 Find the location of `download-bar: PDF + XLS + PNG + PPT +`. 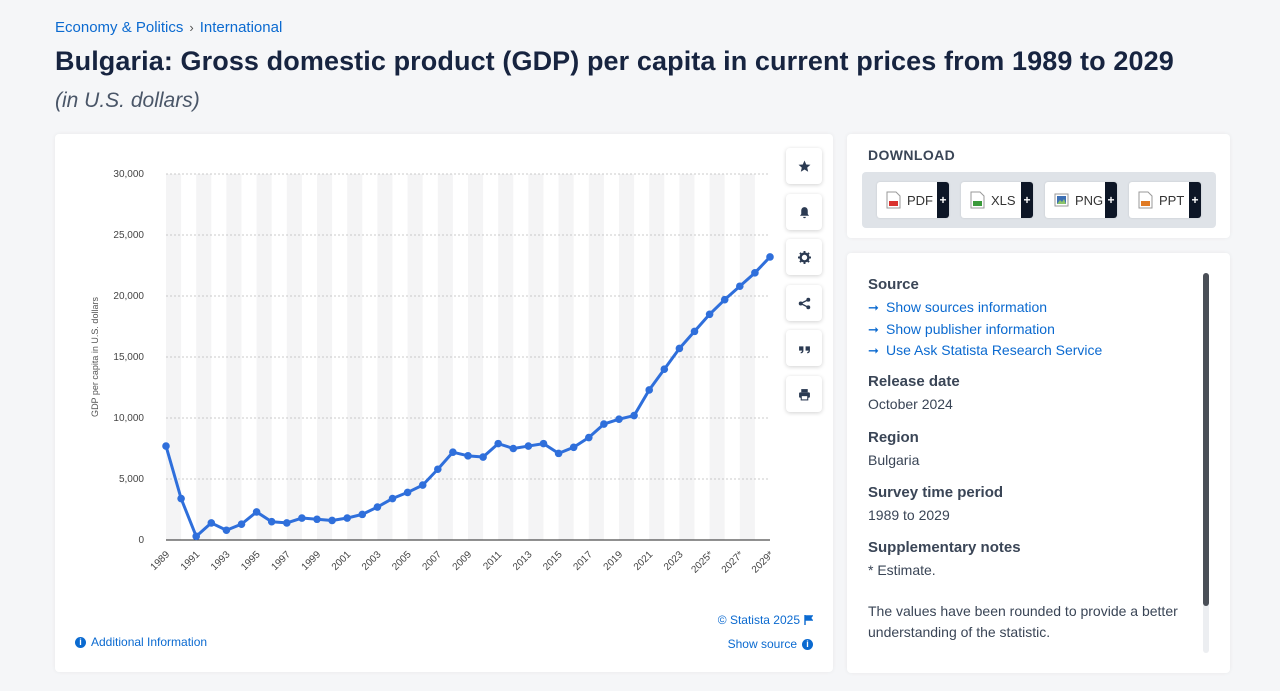

download-bar: PDF + XLS + PNG + PPT + is located at coordinates (1039, 200).